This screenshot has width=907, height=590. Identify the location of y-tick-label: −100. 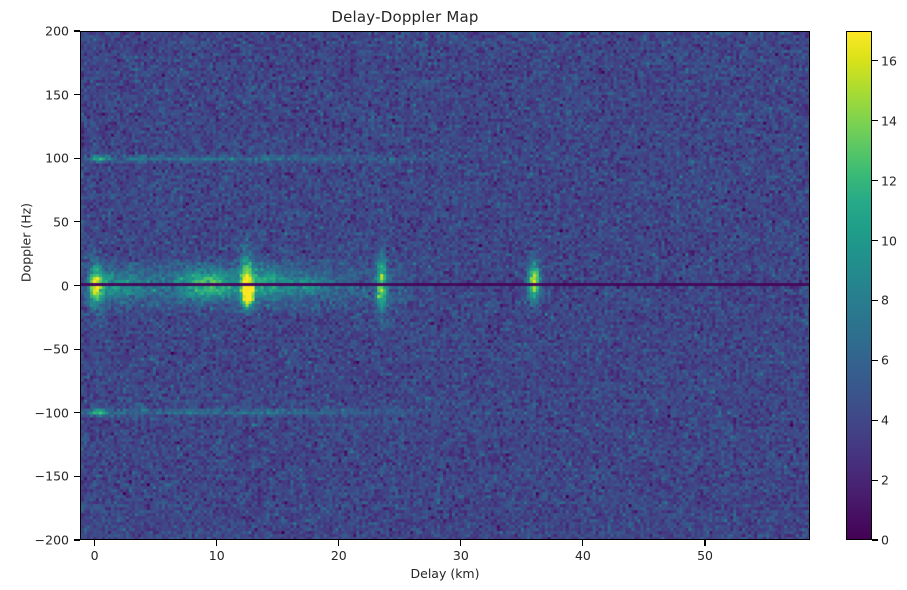
(51, 413).